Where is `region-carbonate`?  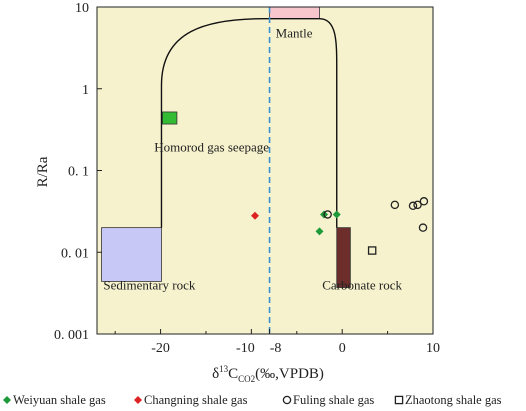 region-carbonate is located at coordinates (343, 257).